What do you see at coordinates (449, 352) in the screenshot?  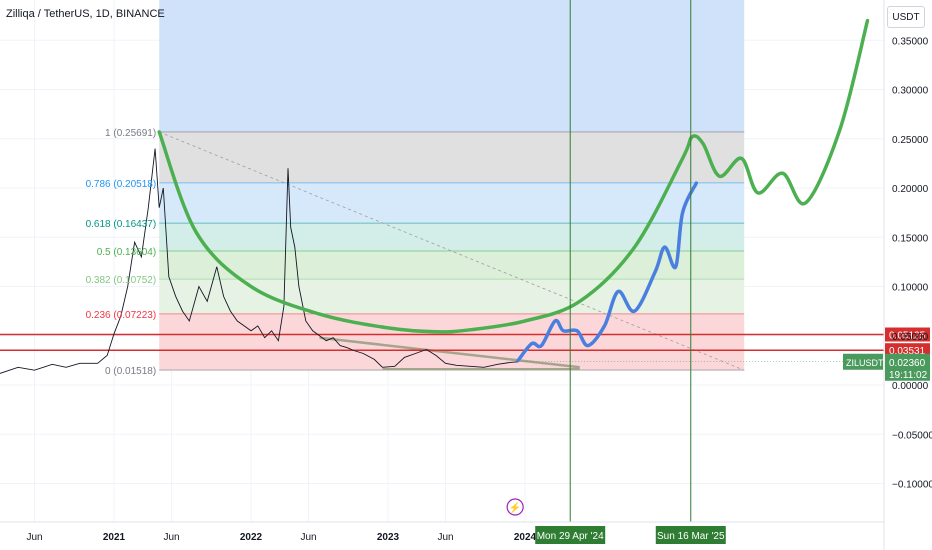 I see `trendline` at bounding box center [449, 352].